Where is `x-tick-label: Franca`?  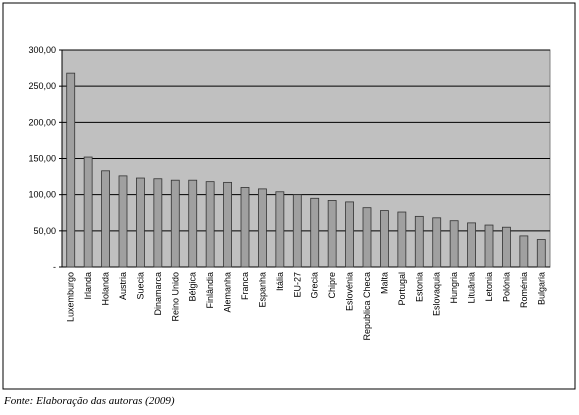 x-tick-label: Franca is located at coordinates (245, 286).